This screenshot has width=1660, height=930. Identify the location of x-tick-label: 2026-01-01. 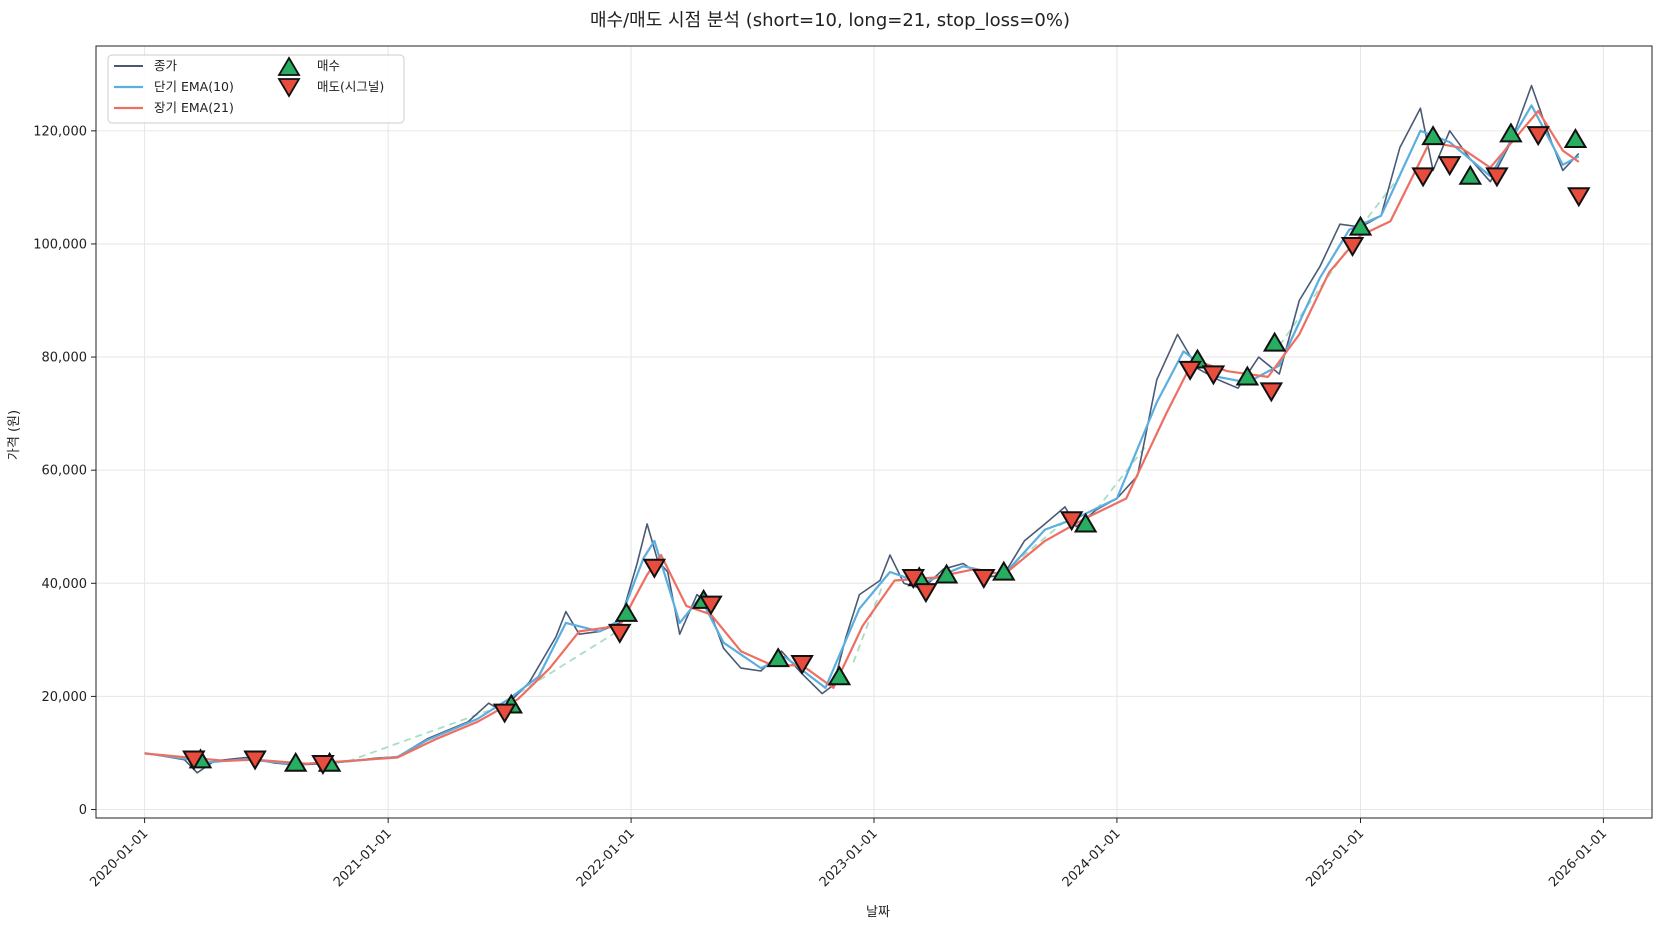
(1578, 858).